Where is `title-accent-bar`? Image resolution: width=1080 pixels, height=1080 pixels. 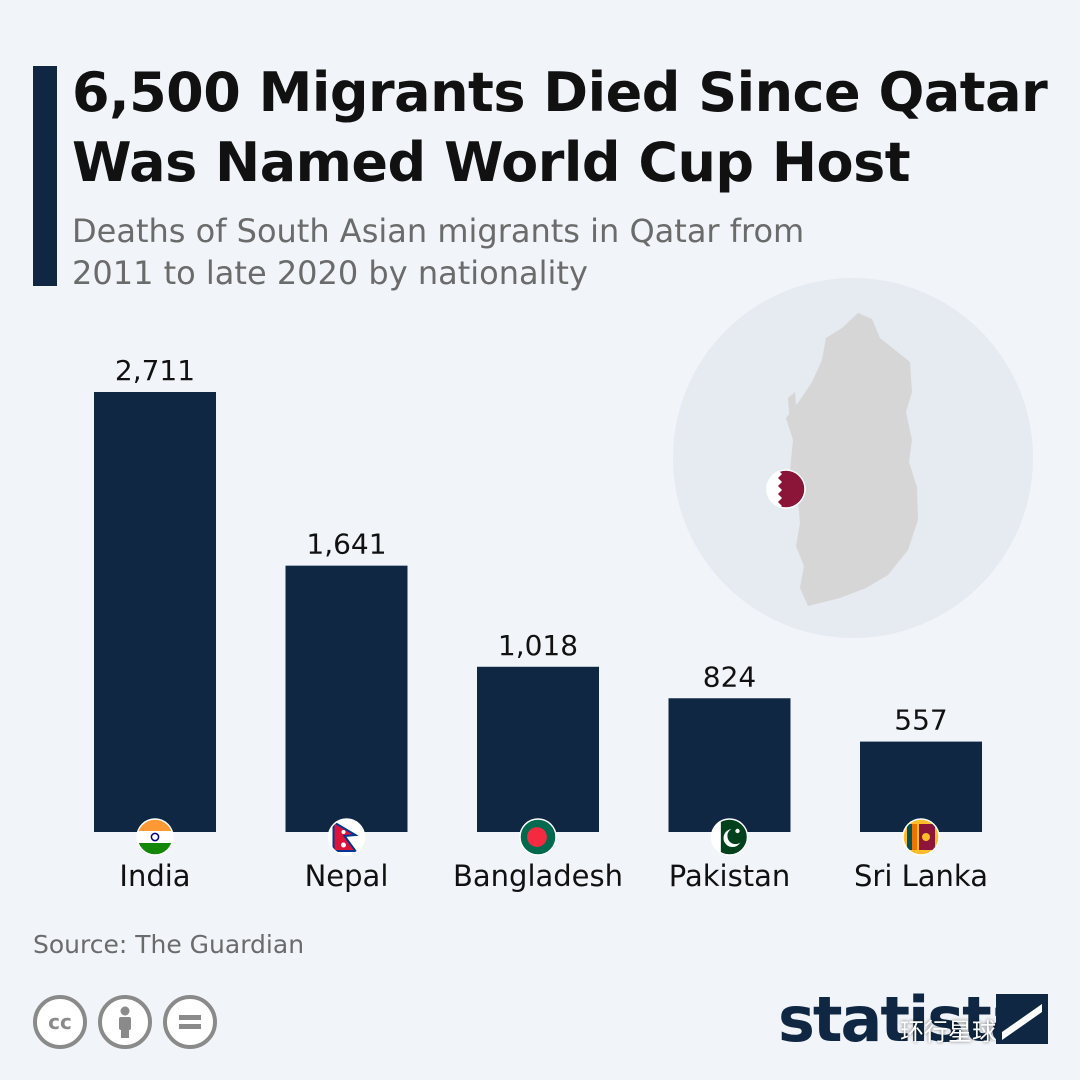
title-accent-bar is located at coordinates (45, 176).